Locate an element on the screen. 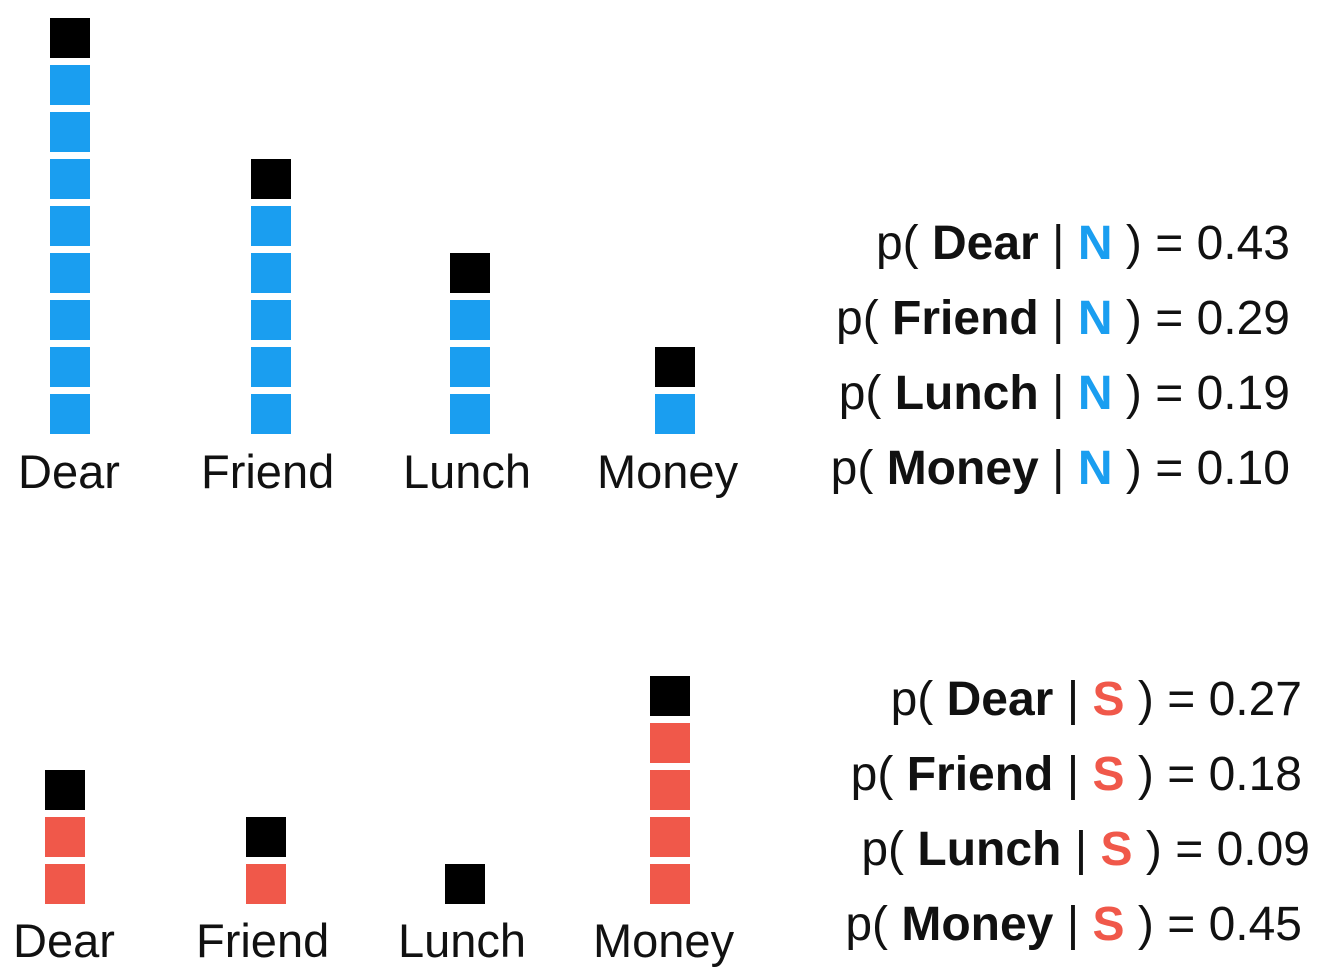  normal-word-label-dear: Dear is located at coordinates (69, 471).